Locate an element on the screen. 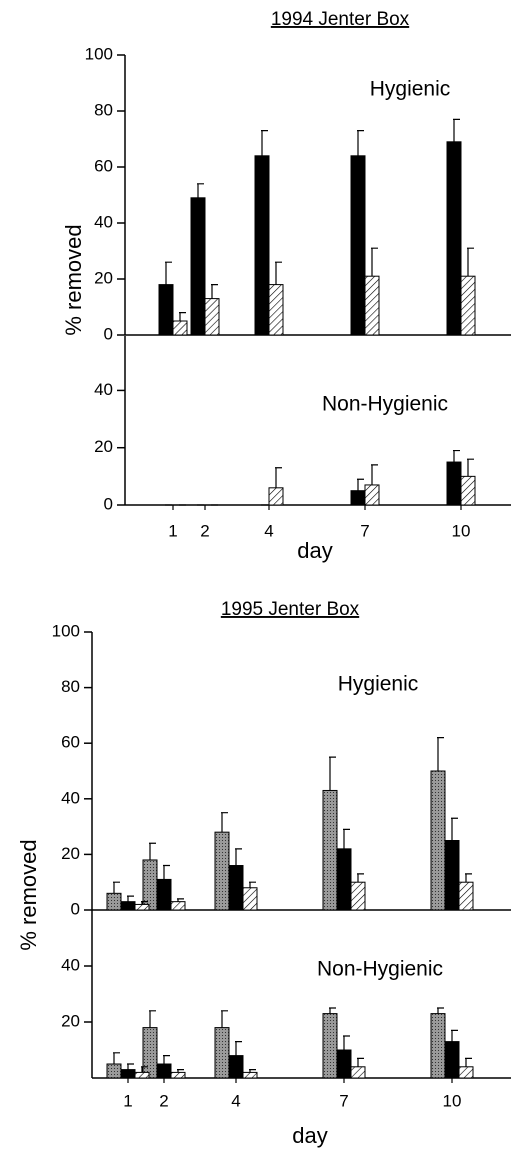 The image size is (511, 1149). panel-title: 1994 Jenter Box is located at coordinates (340, 19).